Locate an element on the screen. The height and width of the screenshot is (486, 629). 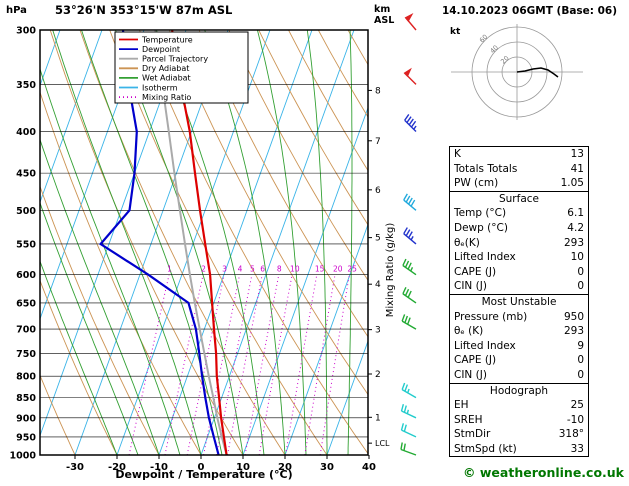
km-tick-label: 8 is located at coordinates (378, 91).